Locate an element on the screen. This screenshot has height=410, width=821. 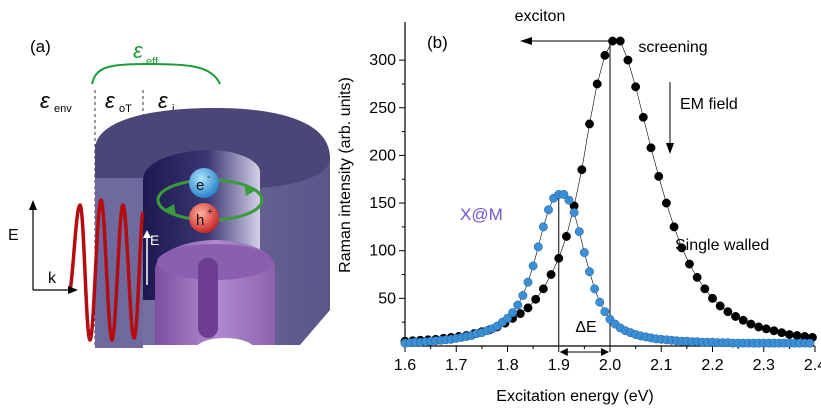
y-tick-label: 150 is located at coordinates (382, 203).